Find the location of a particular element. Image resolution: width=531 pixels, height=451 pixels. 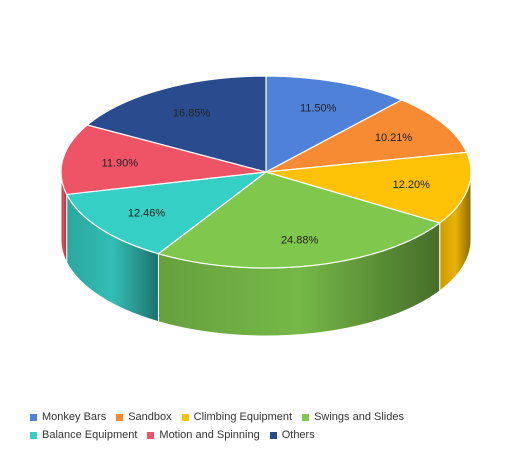

legend-label: Balance Equipment is located at coordinates (90, 435).